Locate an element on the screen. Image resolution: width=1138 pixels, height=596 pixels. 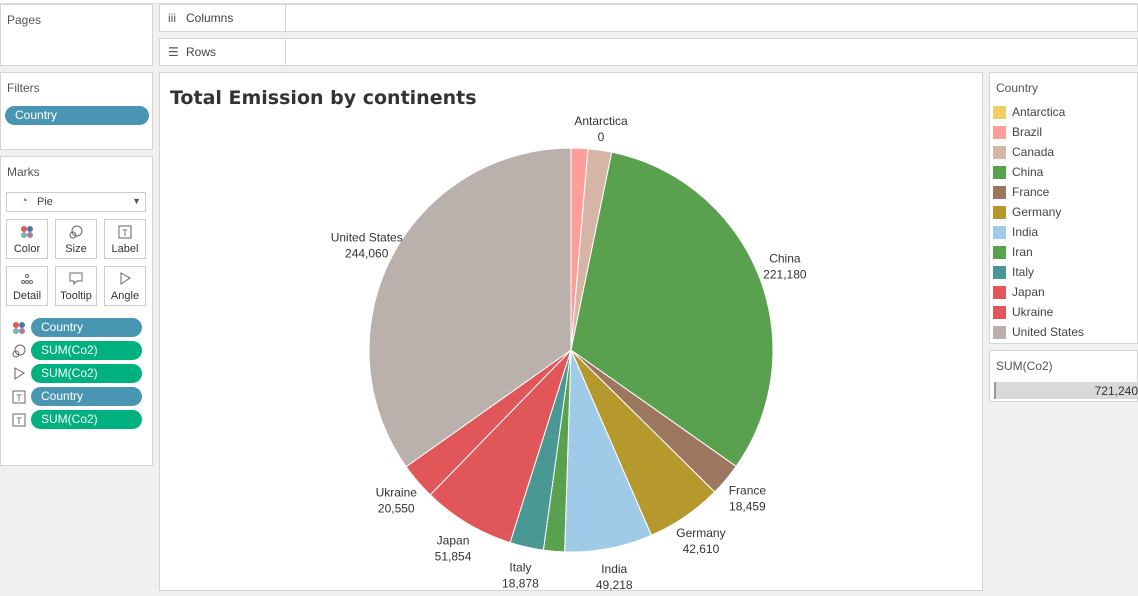
slice-name-label: France is located at coordinates (748, 491).